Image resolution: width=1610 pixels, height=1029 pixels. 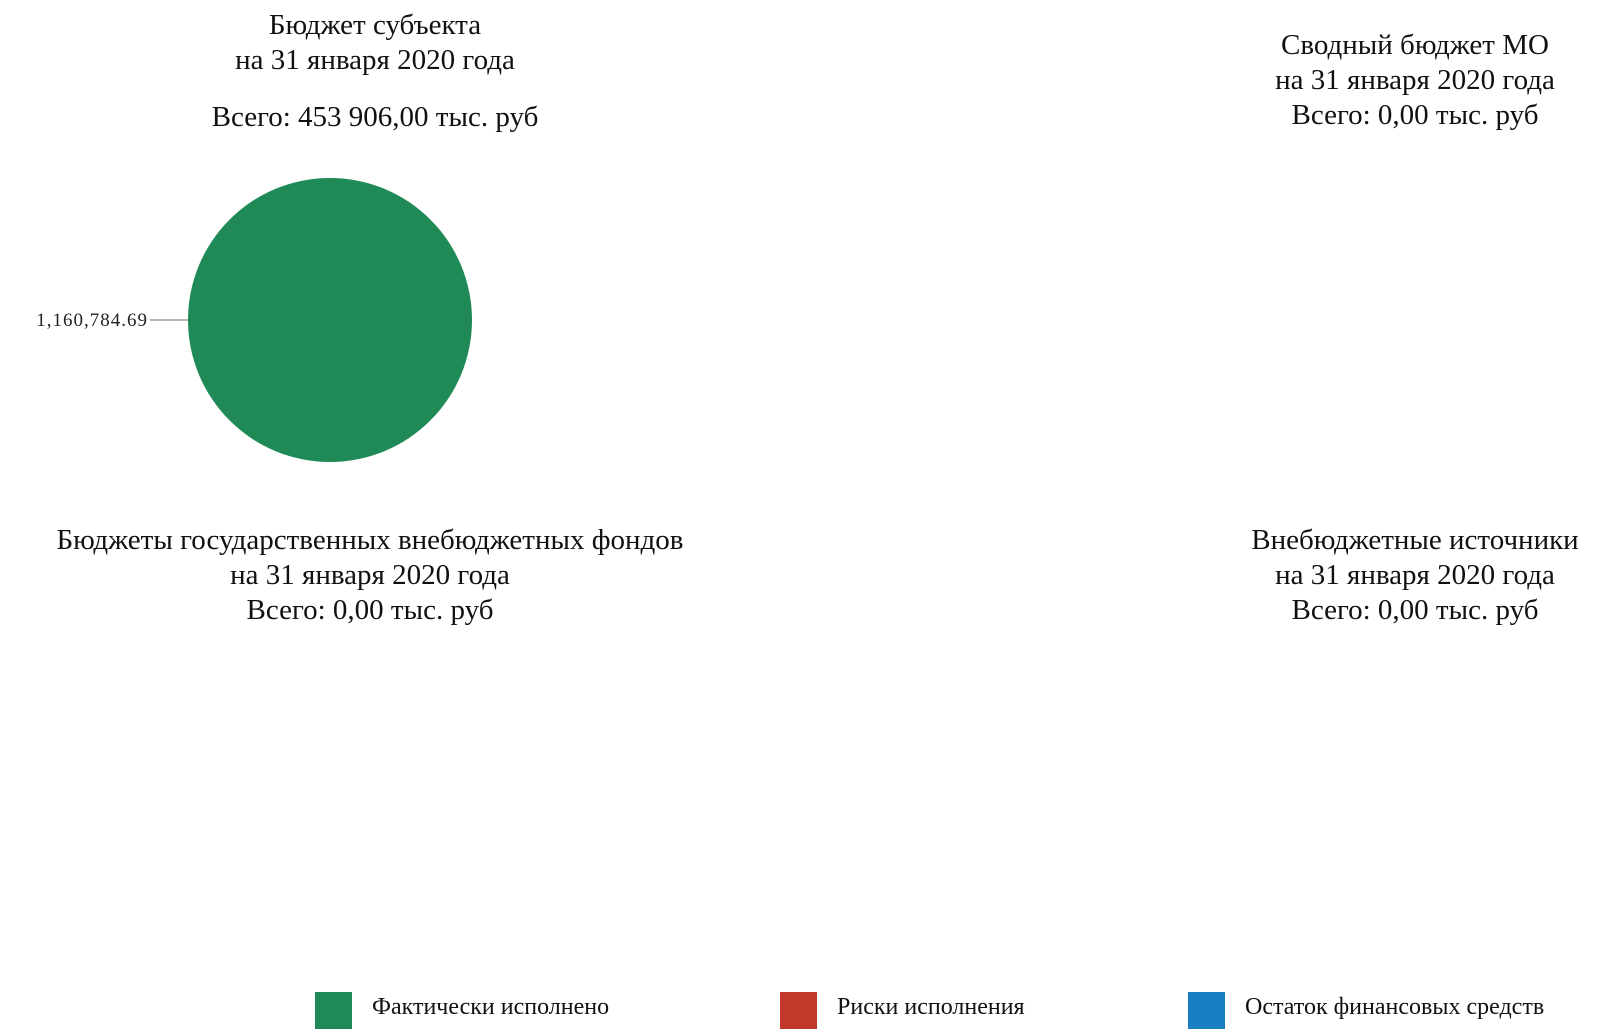 What do you see at coordinates (931, 1007) in the screenshot?
I see `legend-label: Риски исполнения` at bounding box center [931, 1007].